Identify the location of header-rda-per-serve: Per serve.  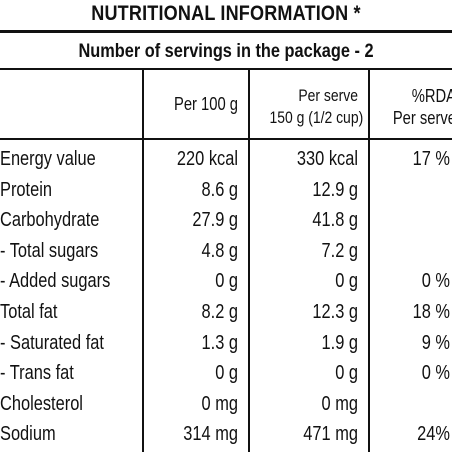
(422, 118).